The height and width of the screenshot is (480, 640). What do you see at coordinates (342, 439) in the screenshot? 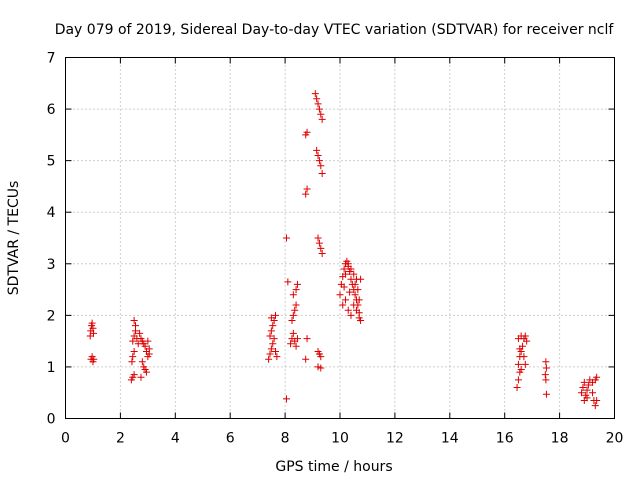
I see `x-tick-labels: 0 2 4 6 8 10 12 14 16 18 20` at bounding box center [342, 439].